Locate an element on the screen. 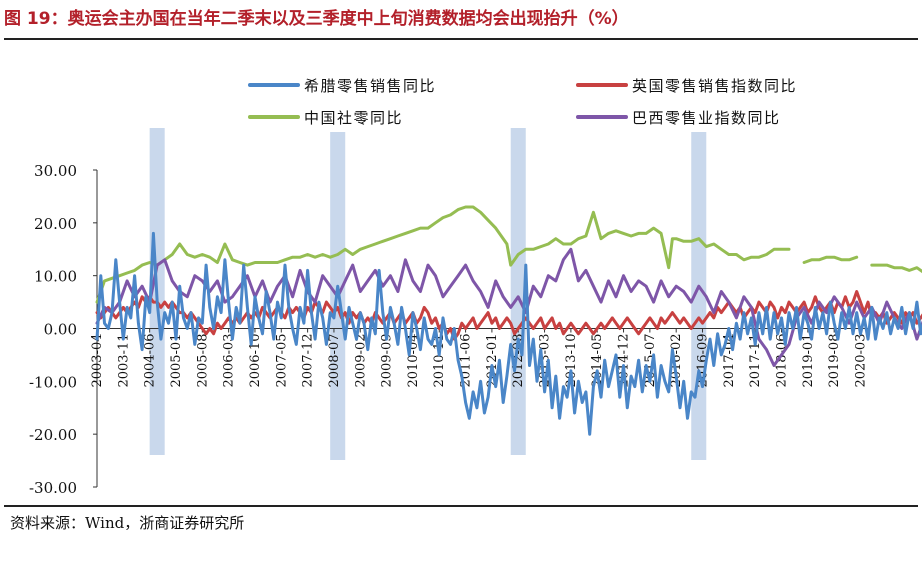 The image size is (922, 582). x-tick-label: 2009-02 is located at coordinates (360, 361).